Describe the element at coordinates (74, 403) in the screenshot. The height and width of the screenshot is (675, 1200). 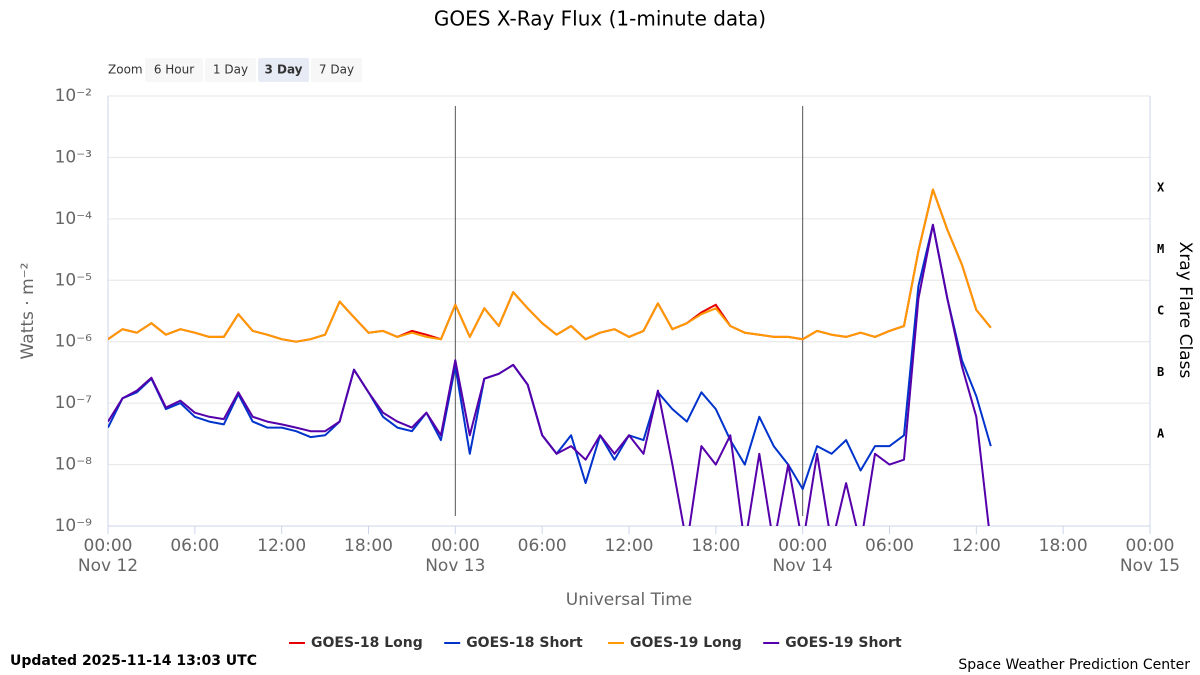
I see `y-tick-label: 10⁻⁷` at that location.